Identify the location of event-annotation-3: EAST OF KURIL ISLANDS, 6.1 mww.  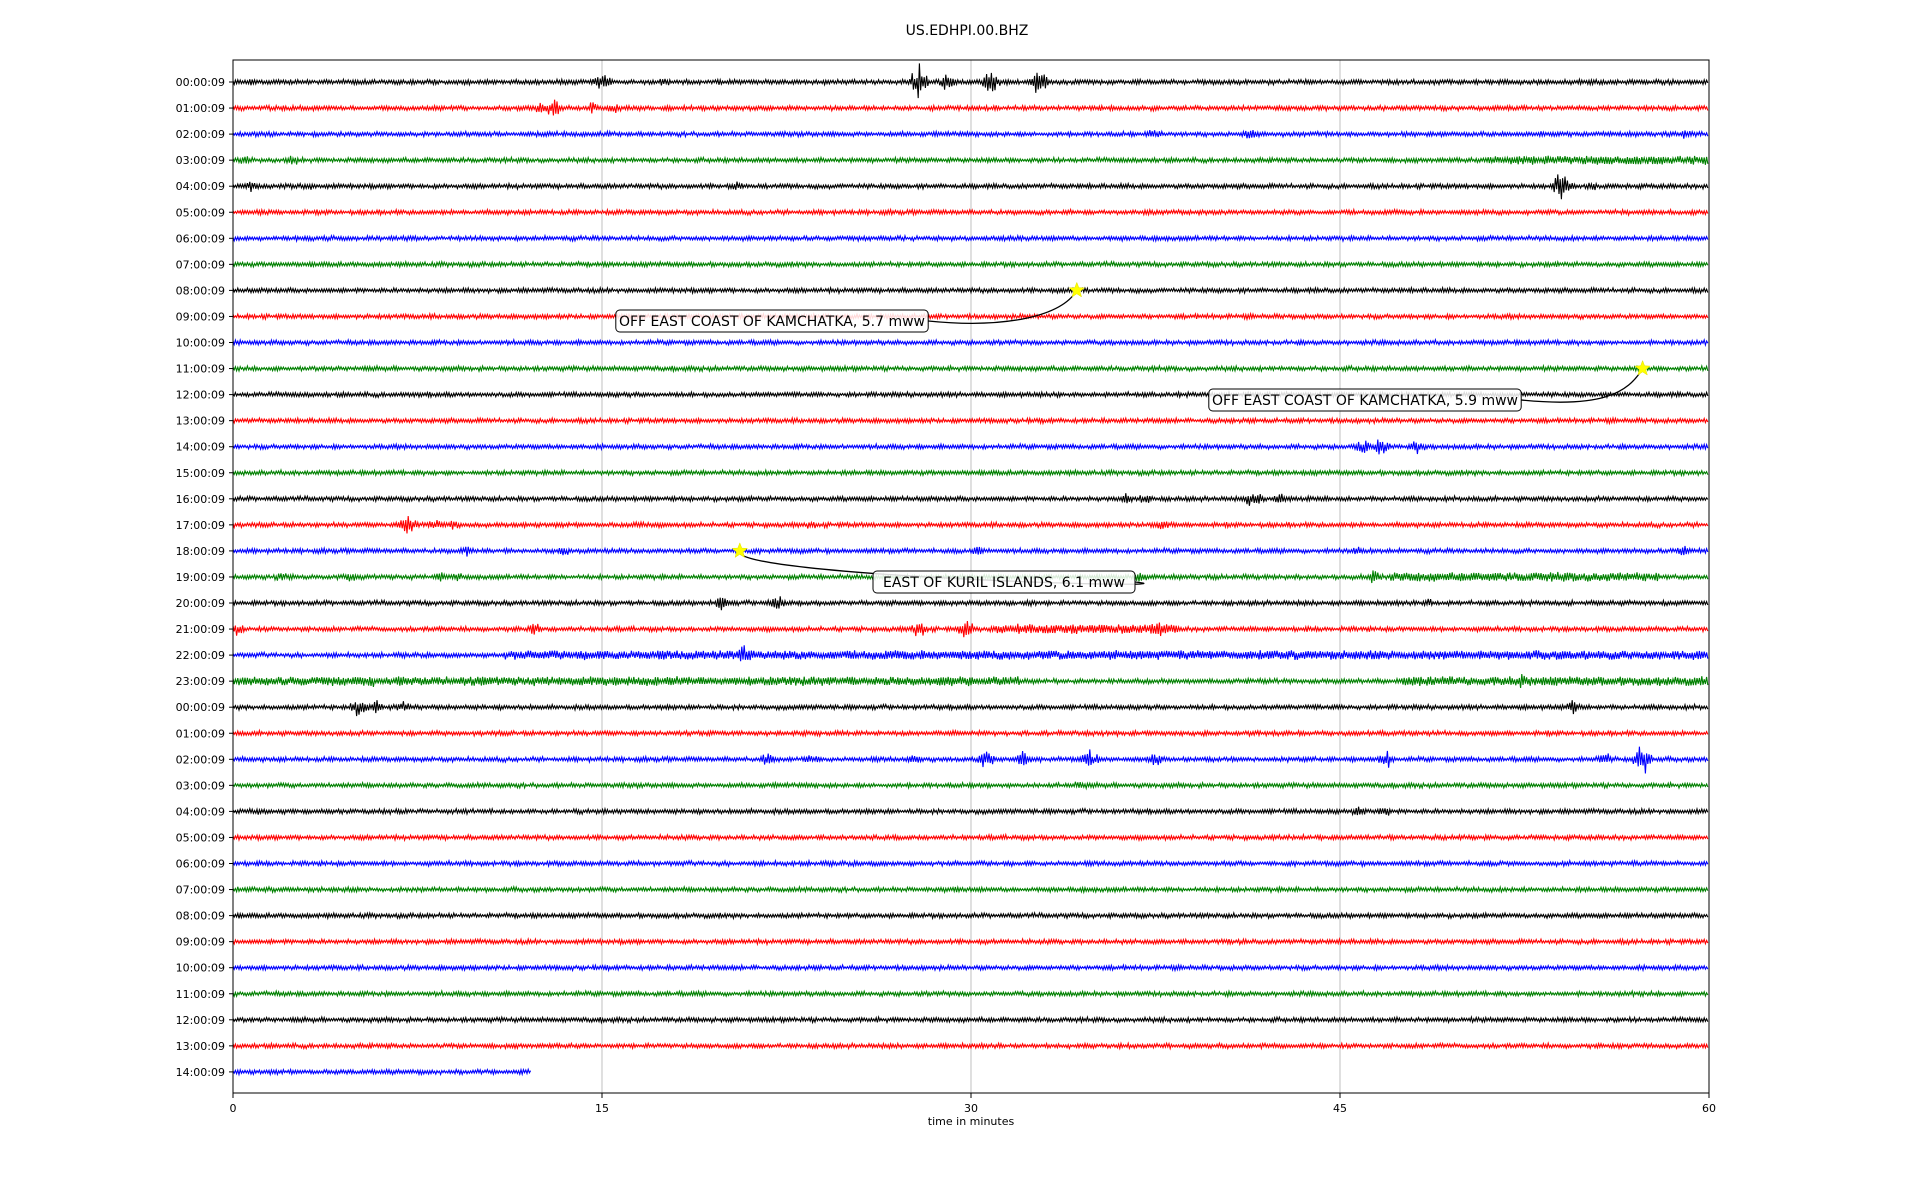
(938, 568).